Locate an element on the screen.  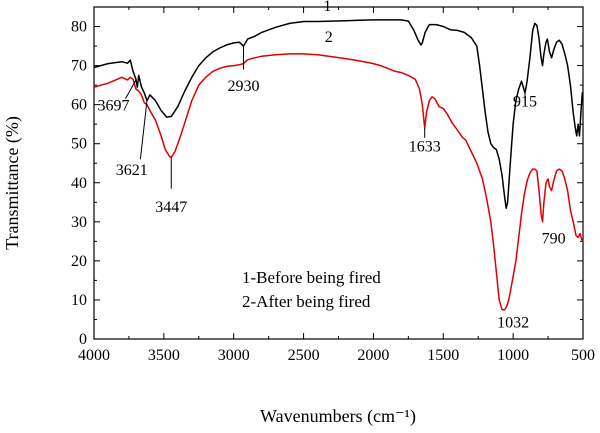
peak-label-2930: 2930 is located at coordinates (243, 86).